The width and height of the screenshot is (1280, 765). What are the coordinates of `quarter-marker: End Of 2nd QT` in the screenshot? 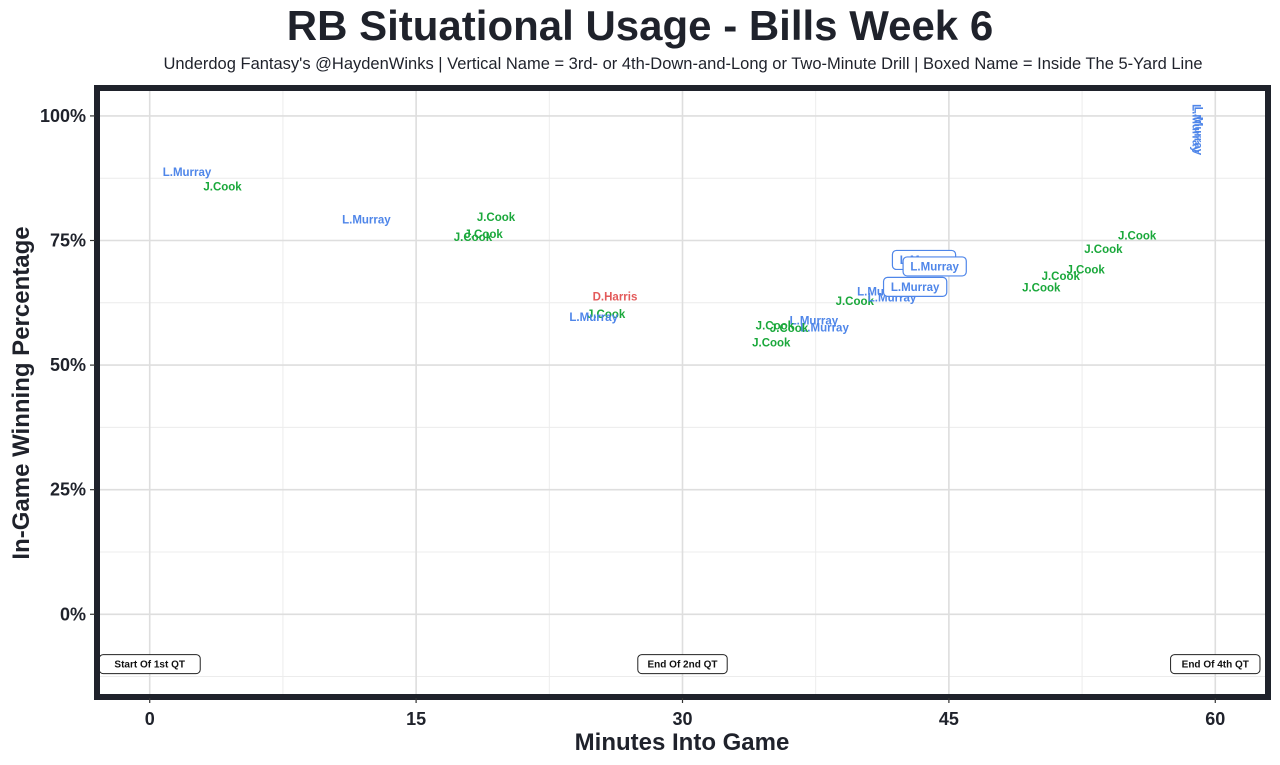 It's located at (682, 664).